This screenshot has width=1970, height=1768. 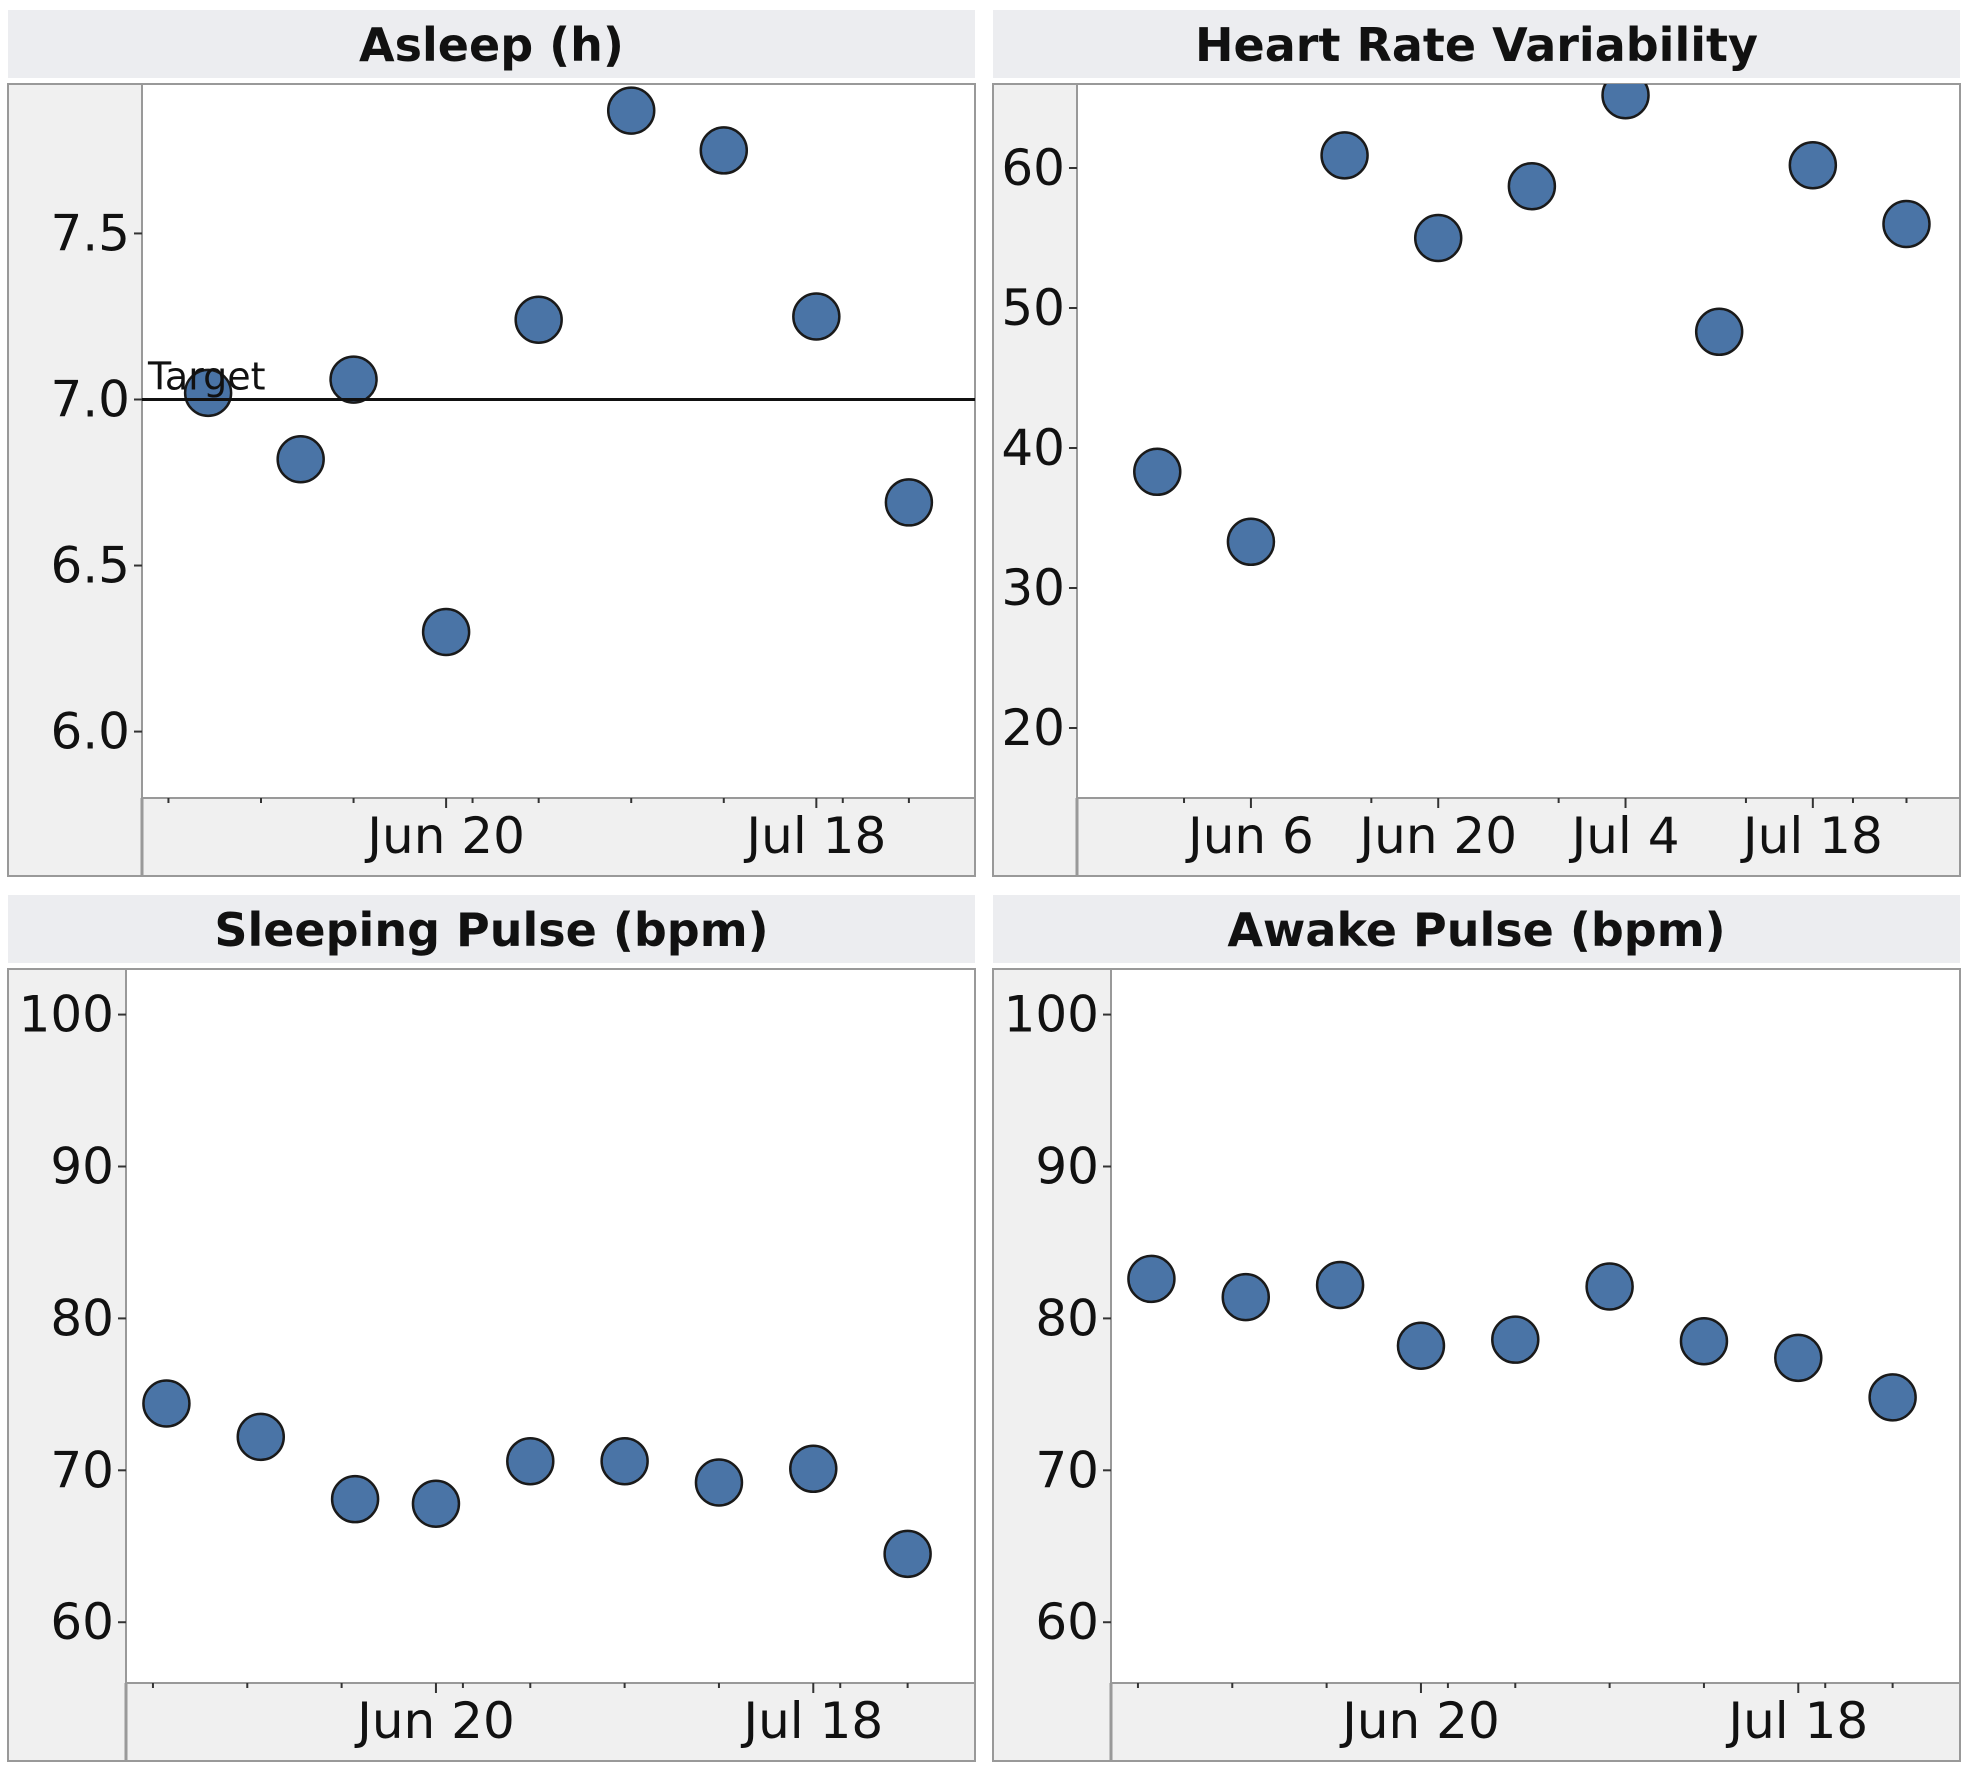 What do you see at coordinates (1033, 588) in the screenshot?
I see `y-tick-label: 30` at bounding box center [1033, 588].